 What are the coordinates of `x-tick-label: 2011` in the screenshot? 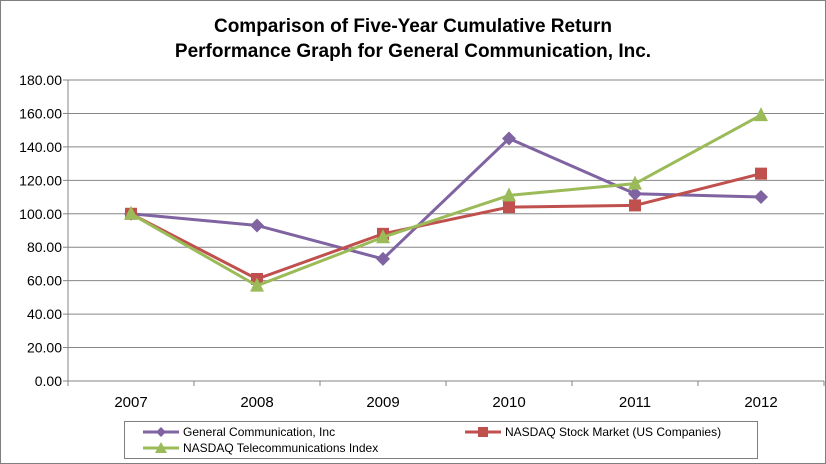 It's located at (635, 402).